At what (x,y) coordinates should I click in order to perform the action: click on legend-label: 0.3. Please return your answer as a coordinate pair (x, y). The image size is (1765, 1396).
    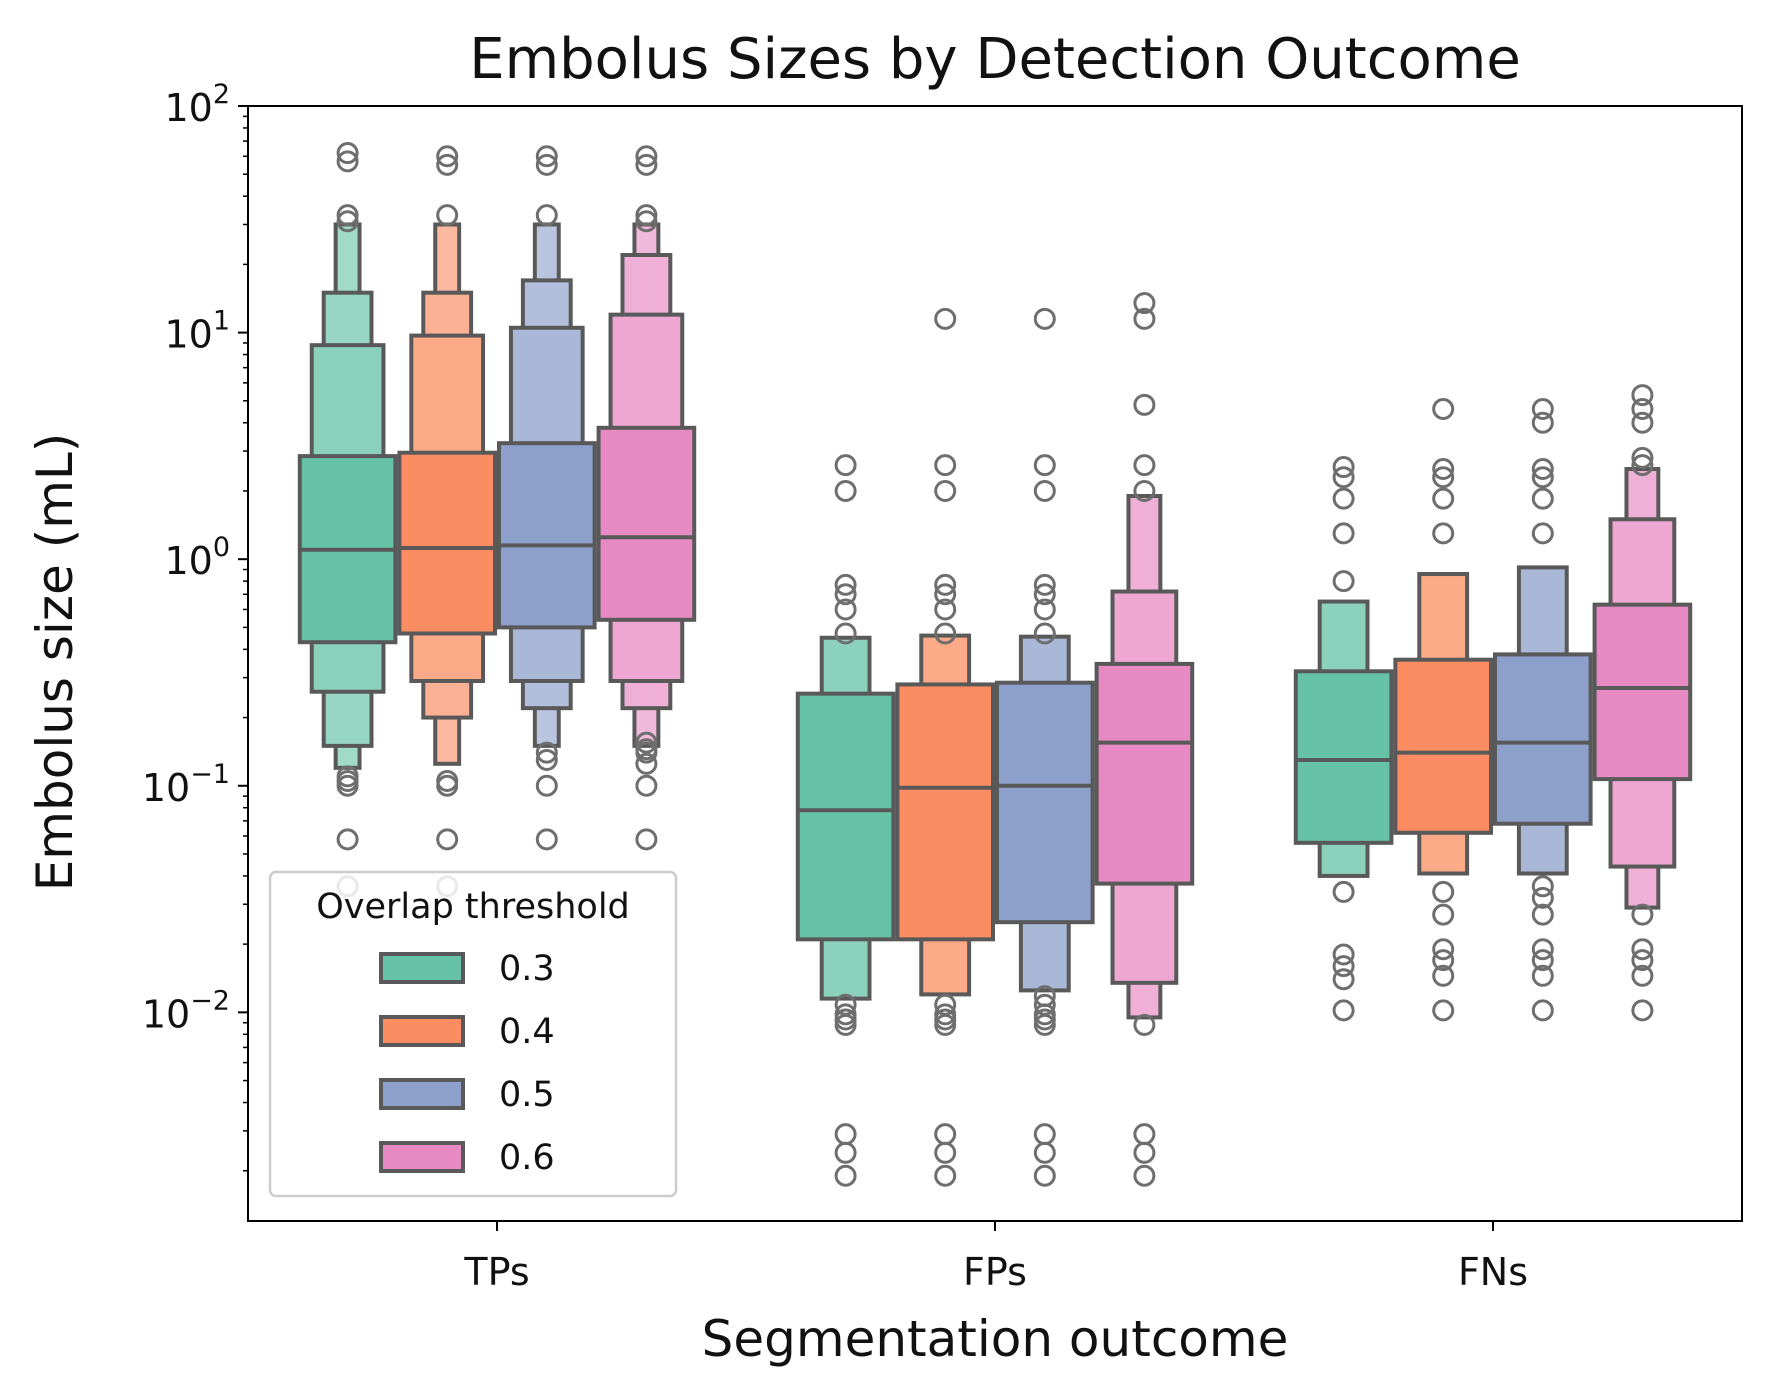
    Looking at the image, I should click on (527, 969).